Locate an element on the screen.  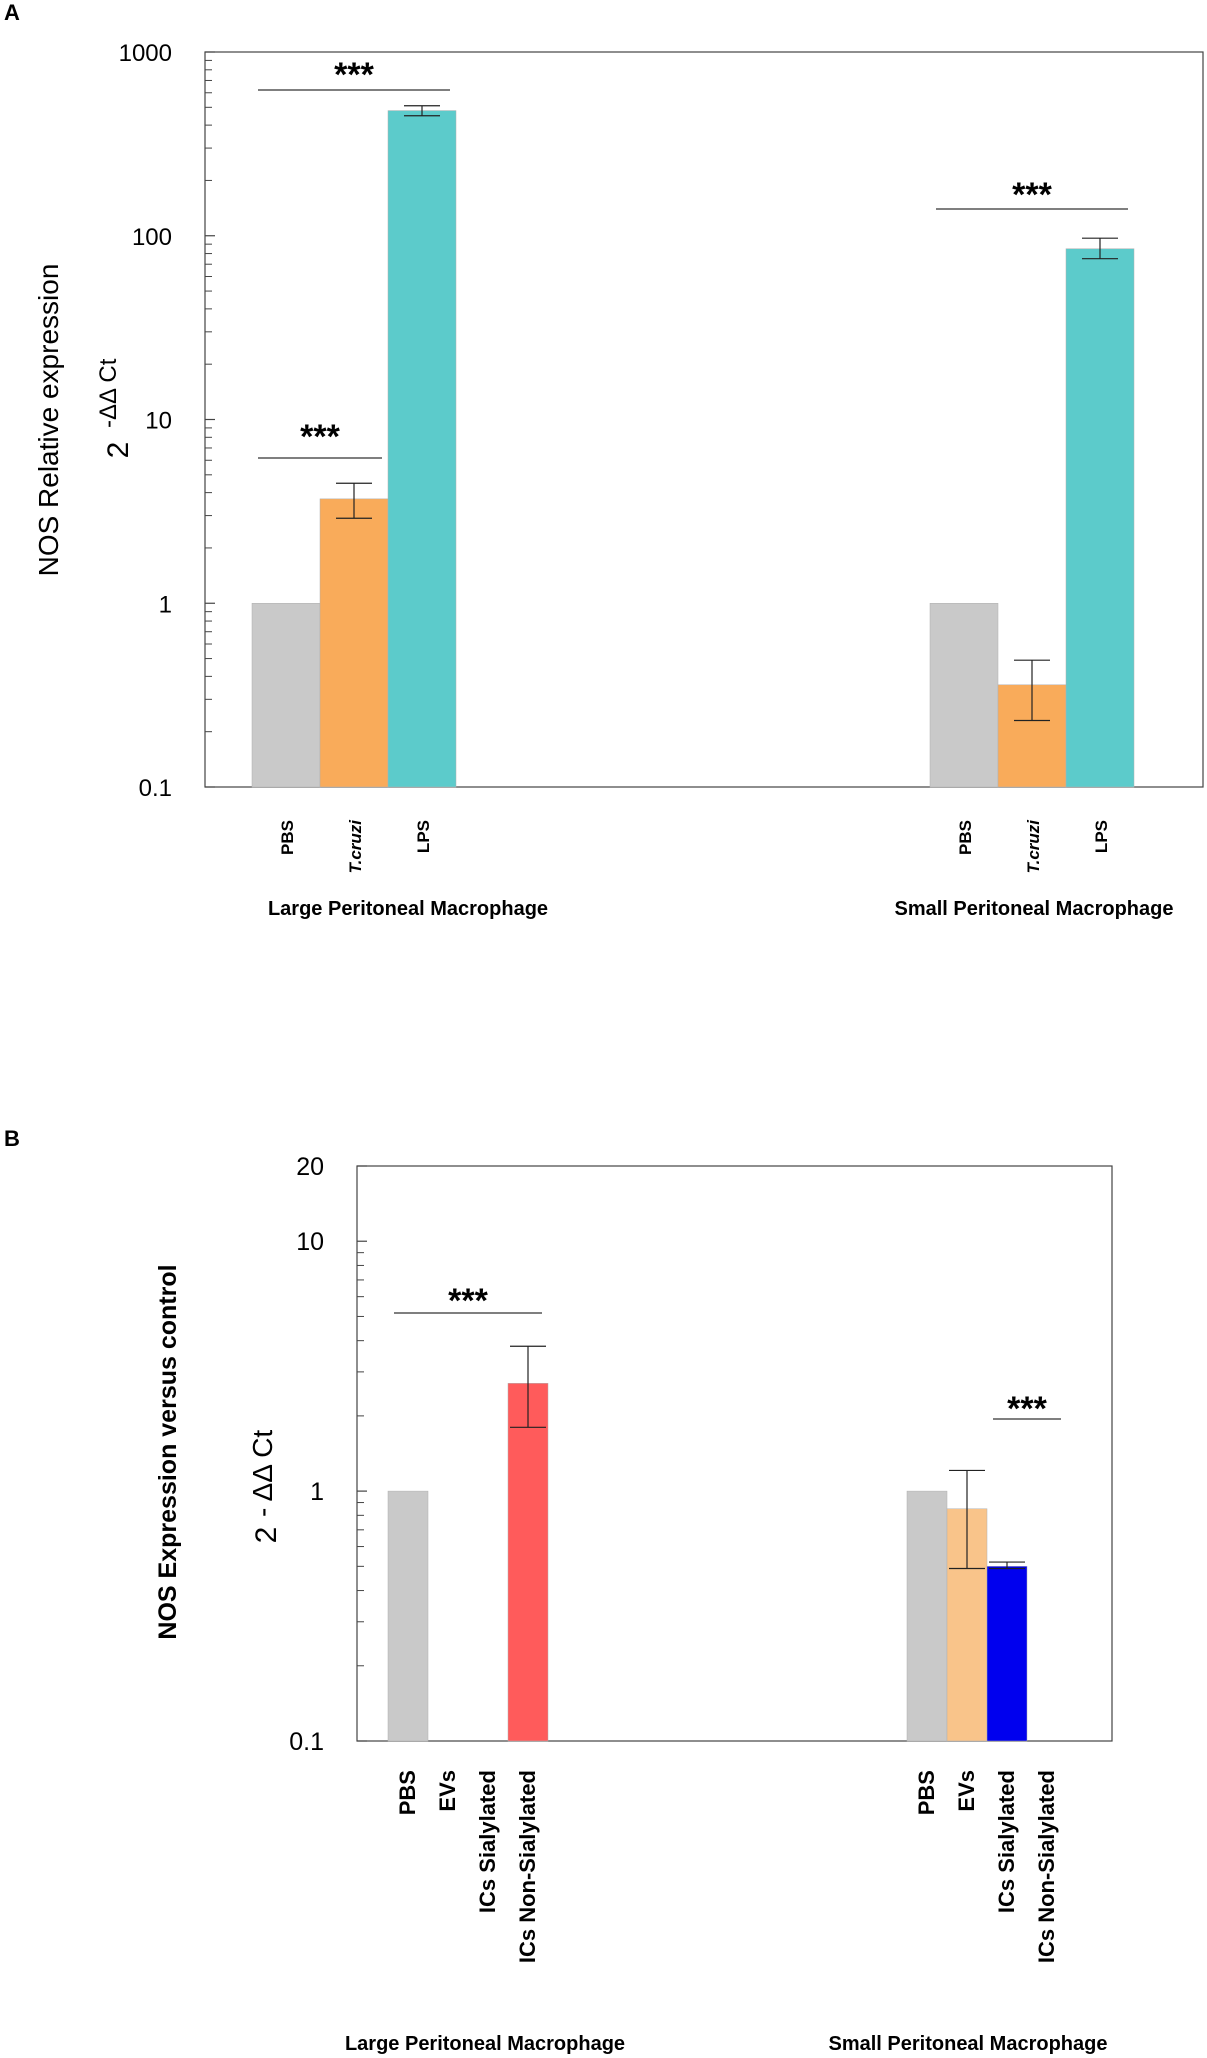
y-tick-label: 100 is located at coordinates (152, 237).